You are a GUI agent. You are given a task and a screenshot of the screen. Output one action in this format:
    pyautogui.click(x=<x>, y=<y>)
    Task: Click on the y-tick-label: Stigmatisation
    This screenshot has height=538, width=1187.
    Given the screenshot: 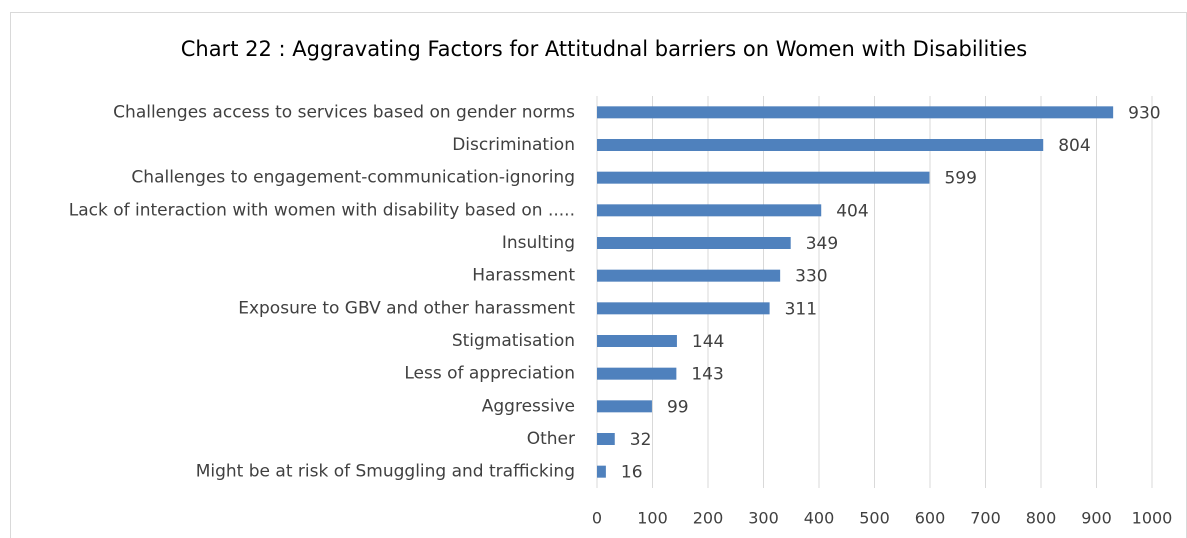 What is the action you would take?
    pyautogui.click(x=513, y=341)
    